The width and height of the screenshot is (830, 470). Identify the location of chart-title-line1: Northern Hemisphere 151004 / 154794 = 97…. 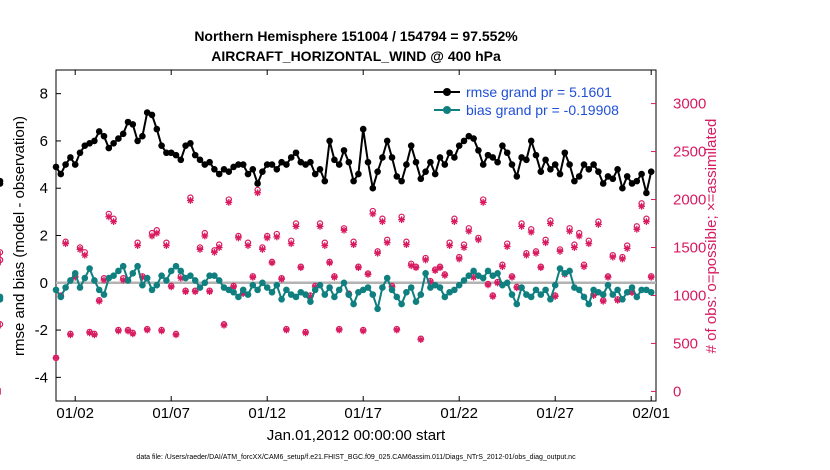
(356, 36).